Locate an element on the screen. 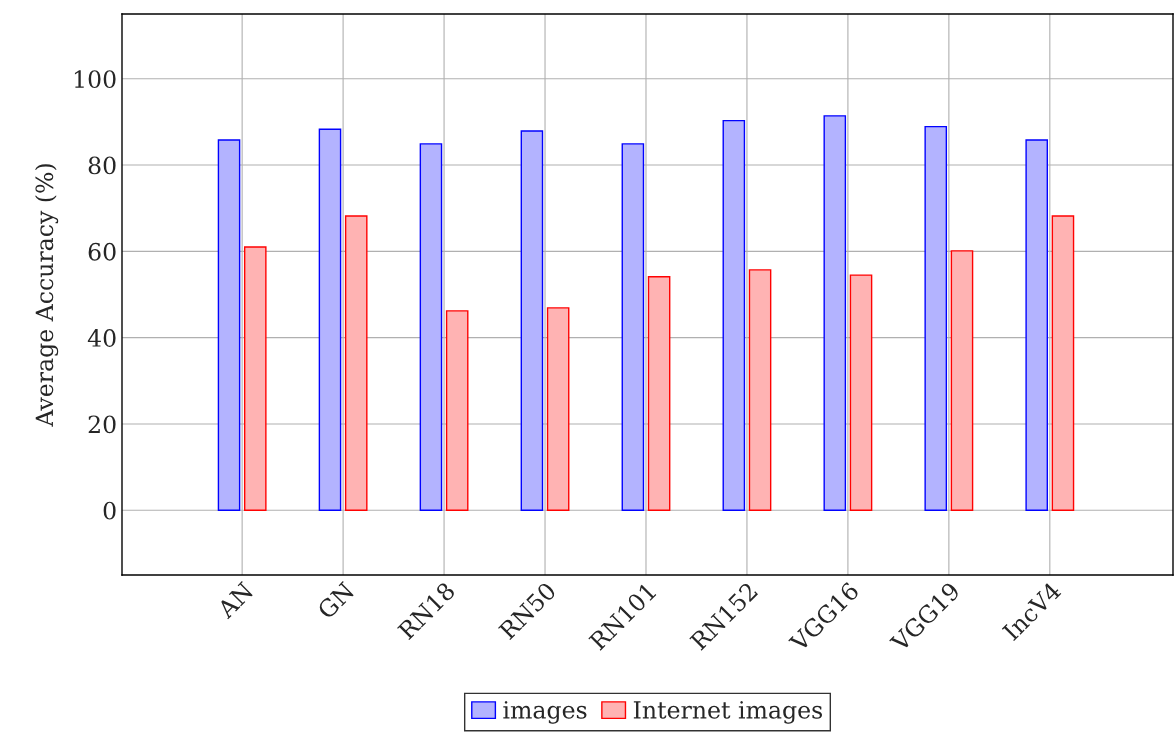 This screenshot has width=1176, height=735. y-axis-title: Average Accuracy (%) is located at coordinates (47, 295).